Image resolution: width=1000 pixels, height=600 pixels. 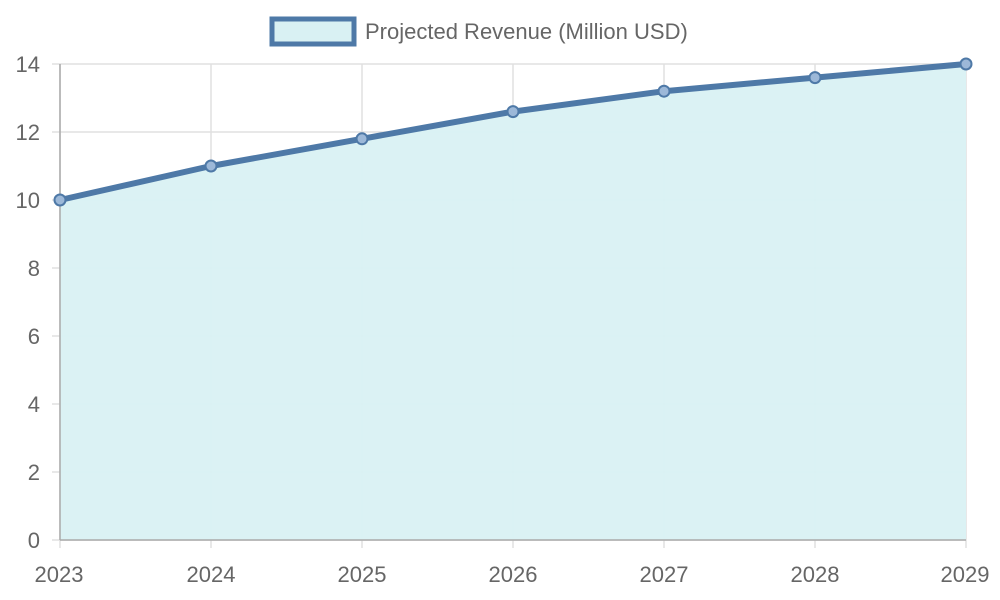 What do you see at coordinates (362, 139) in the screenshot?
I see `data-point-2025` at bounding box center [362, 139].